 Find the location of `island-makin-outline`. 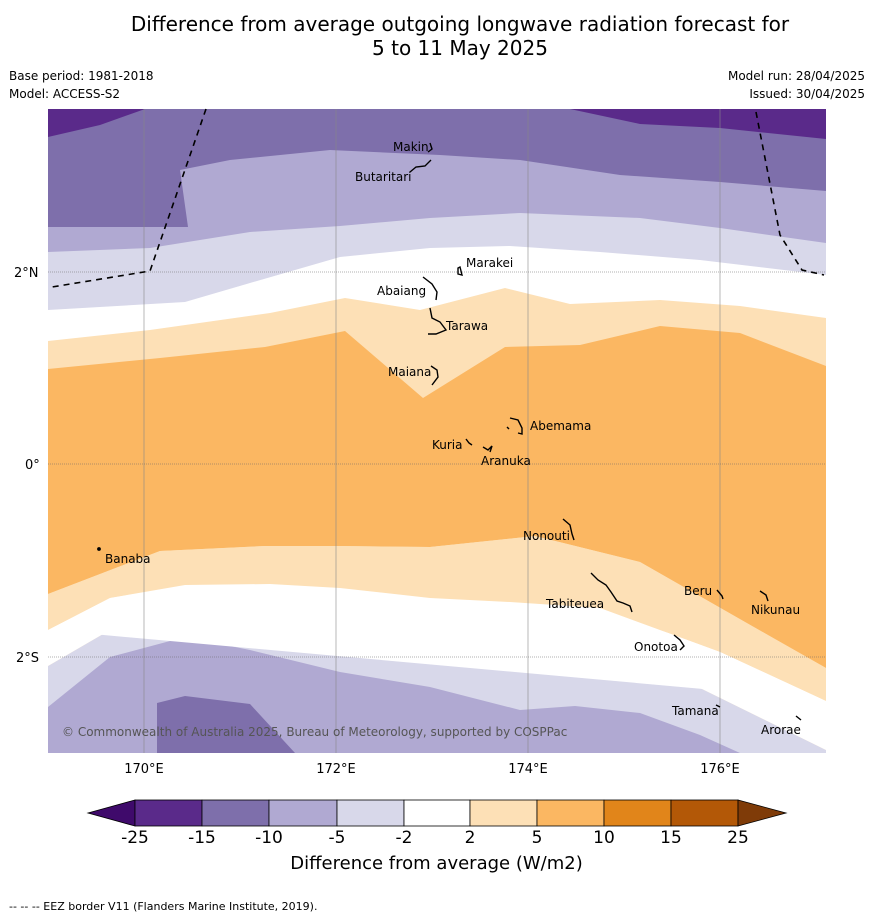

island-makin-outline is located at coordinates (430, 147).